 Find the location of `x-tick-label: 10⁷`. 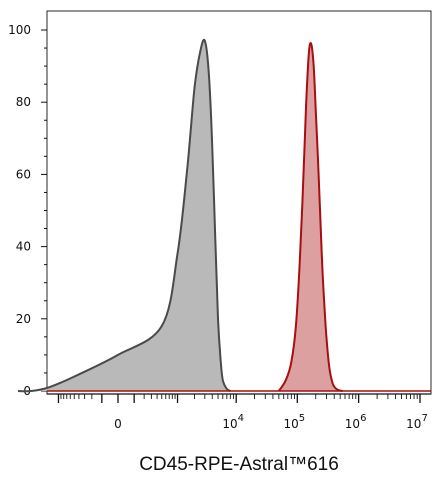

x-tick-label: 10⁷ is located at coordinates (417, 422).